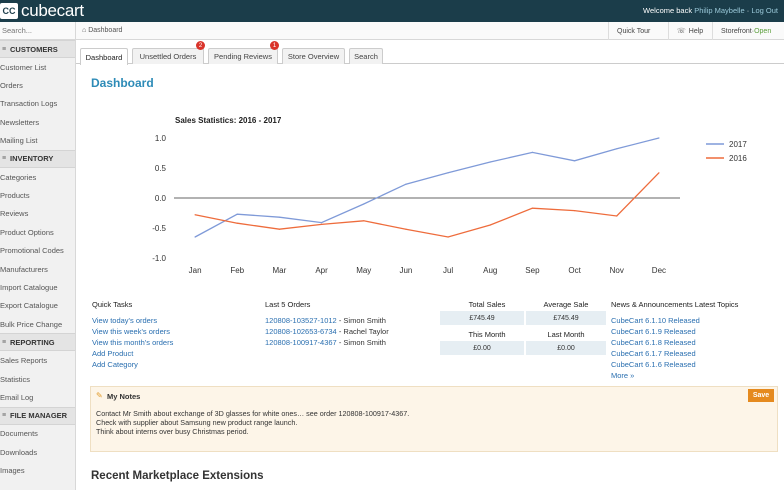  What do you see at coordinates (37, 158) in the screenshot?
I see `sidebar-section-inventory: ≡ INVENTORY` at bounding box center [37, 158].